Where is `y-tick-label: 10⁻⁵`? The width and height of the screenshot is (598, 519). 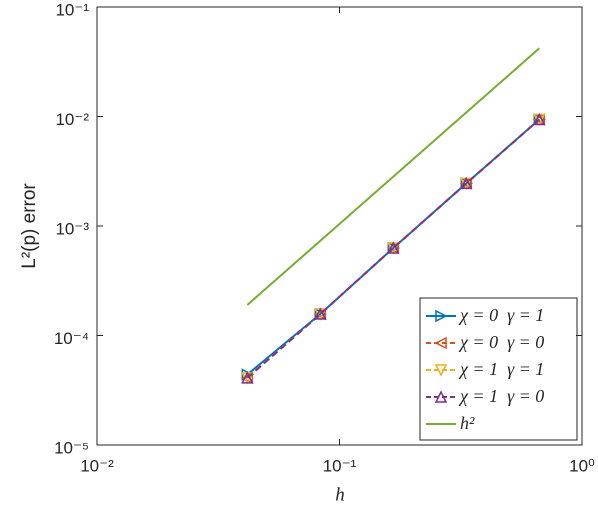
y-tick-label: 10⁻⁵ is located at coordinates (71, 447).